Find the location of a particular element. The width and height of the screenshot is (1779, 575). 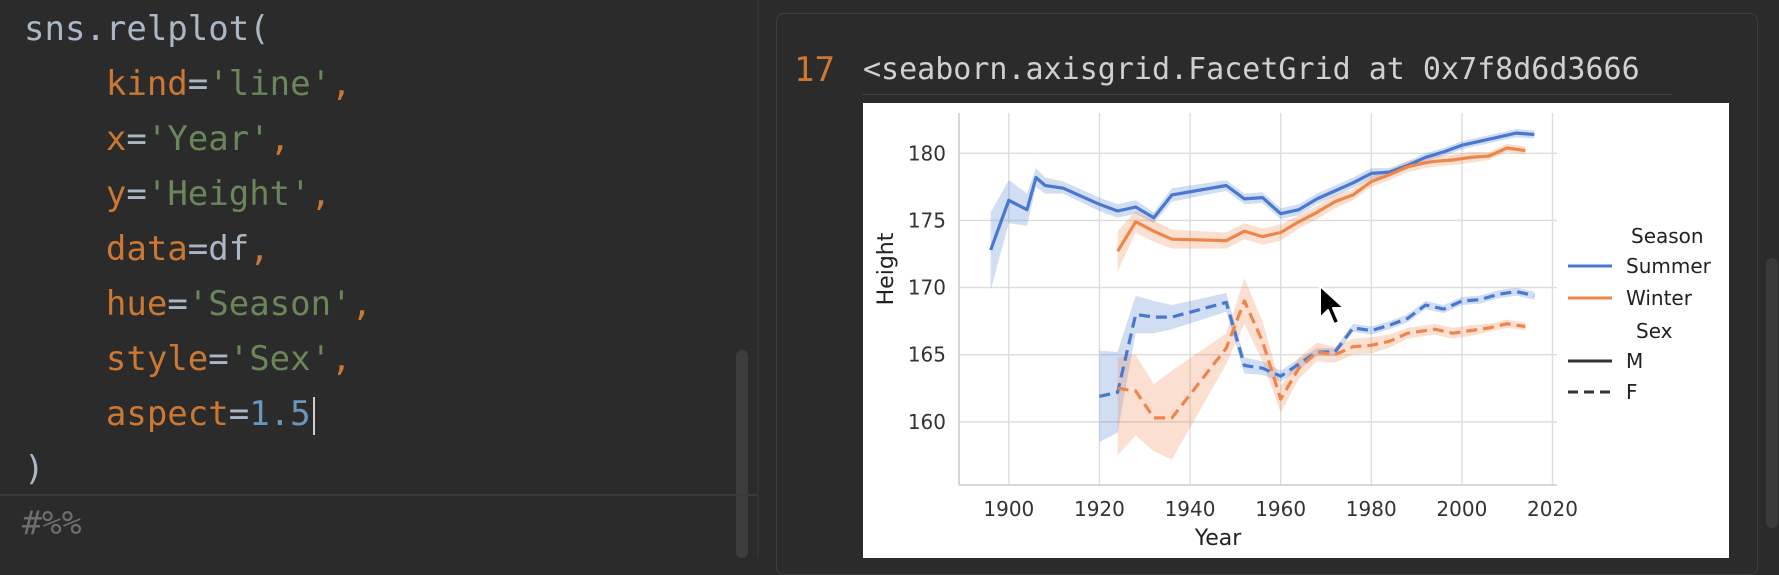

code-token: ) is located at coordinates (34, 469).